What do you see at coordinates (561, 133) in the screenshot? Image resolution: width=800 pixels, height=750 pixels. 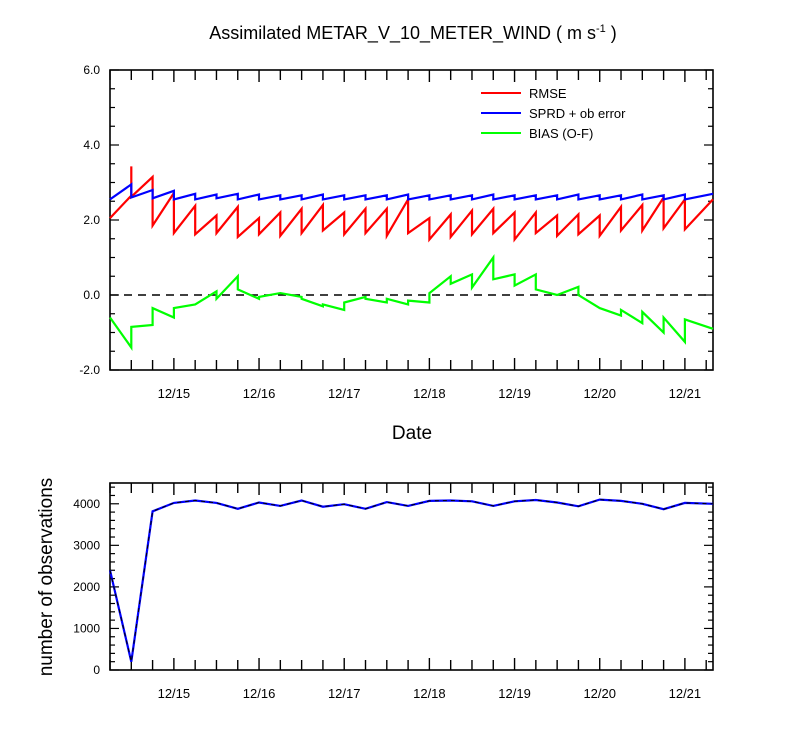 I see `legend-label: BIAS (O-F)` at bounding box center [561, 133].